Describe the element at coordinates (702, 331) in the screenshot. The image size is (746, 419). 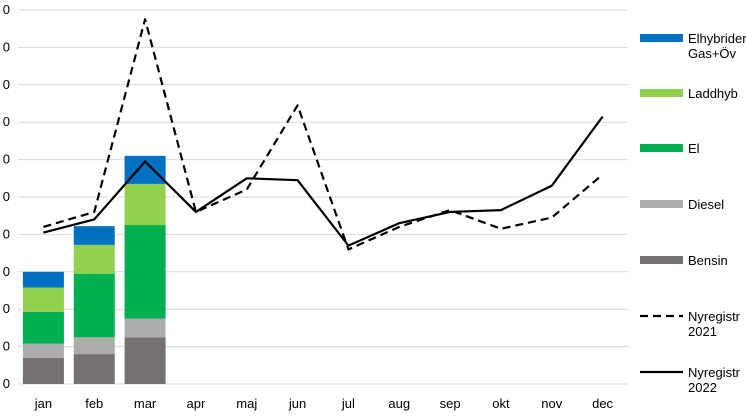
I see `legend-label: 2021` at that location.